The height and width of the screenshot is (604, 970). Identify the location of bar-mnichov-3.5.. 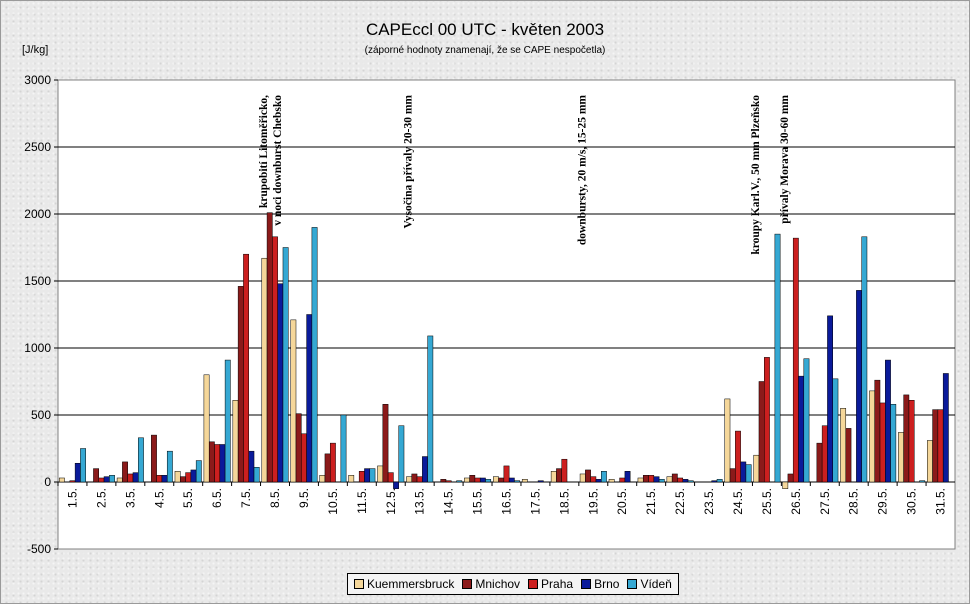
(125, 472).